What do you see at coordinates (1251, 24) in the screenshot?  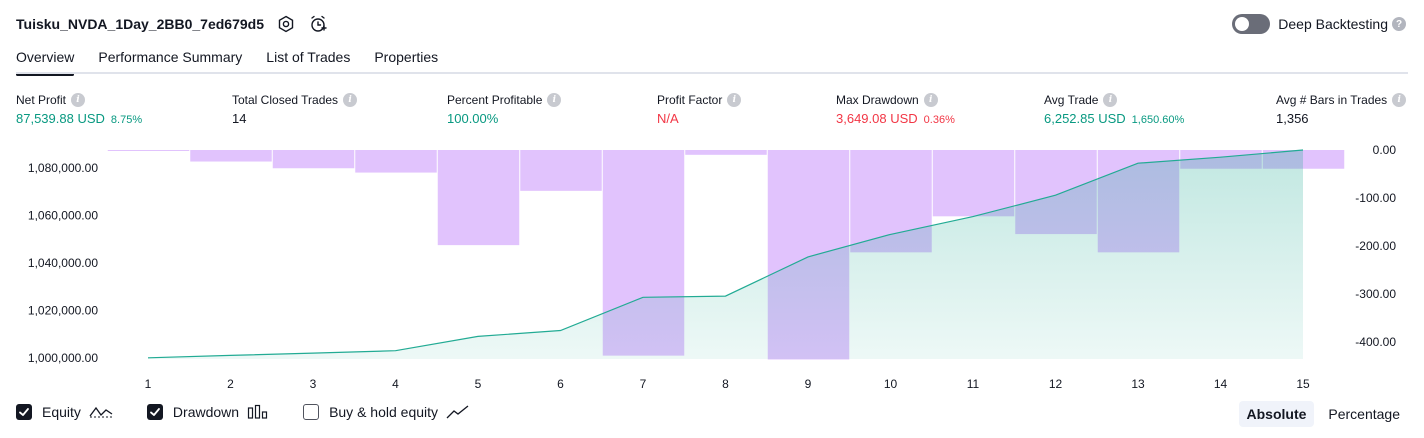 I see `deep-backtesting-toggle` at bounding box center [1251, 24].